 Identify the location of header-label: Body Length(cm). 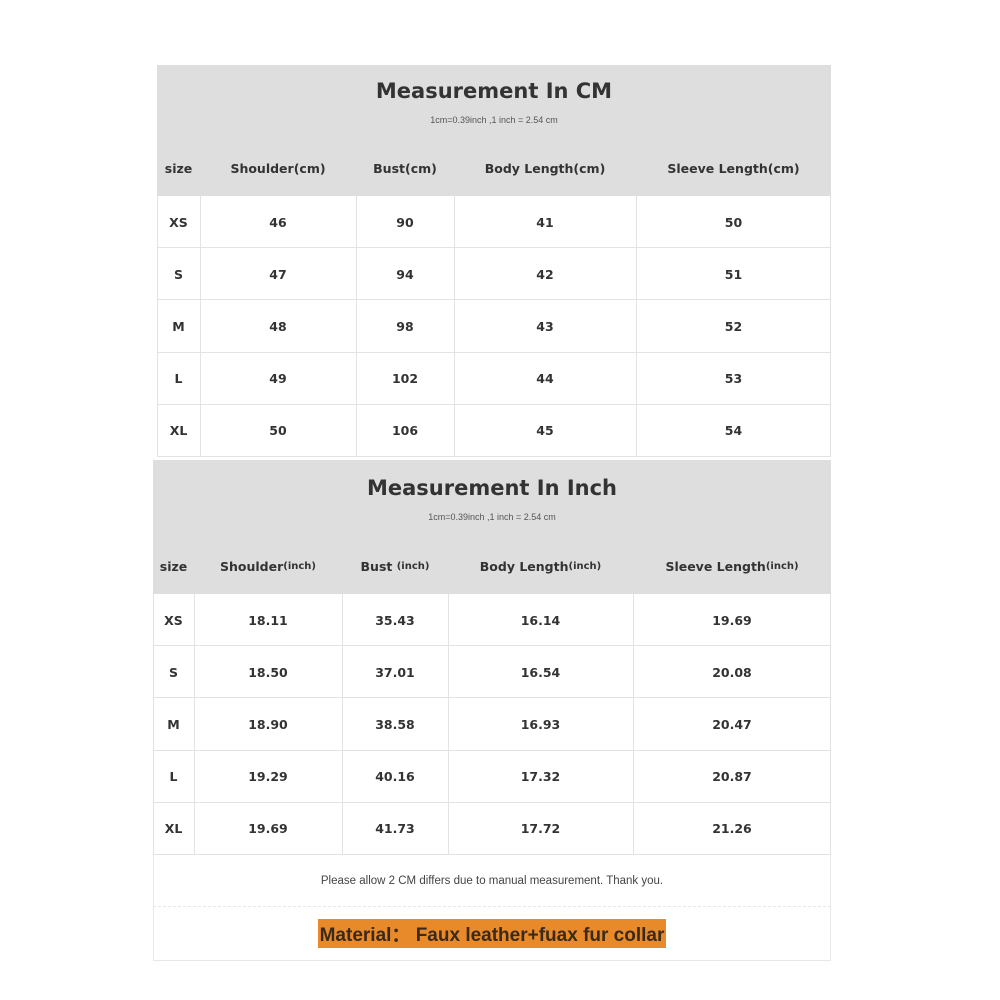
(545, 168).